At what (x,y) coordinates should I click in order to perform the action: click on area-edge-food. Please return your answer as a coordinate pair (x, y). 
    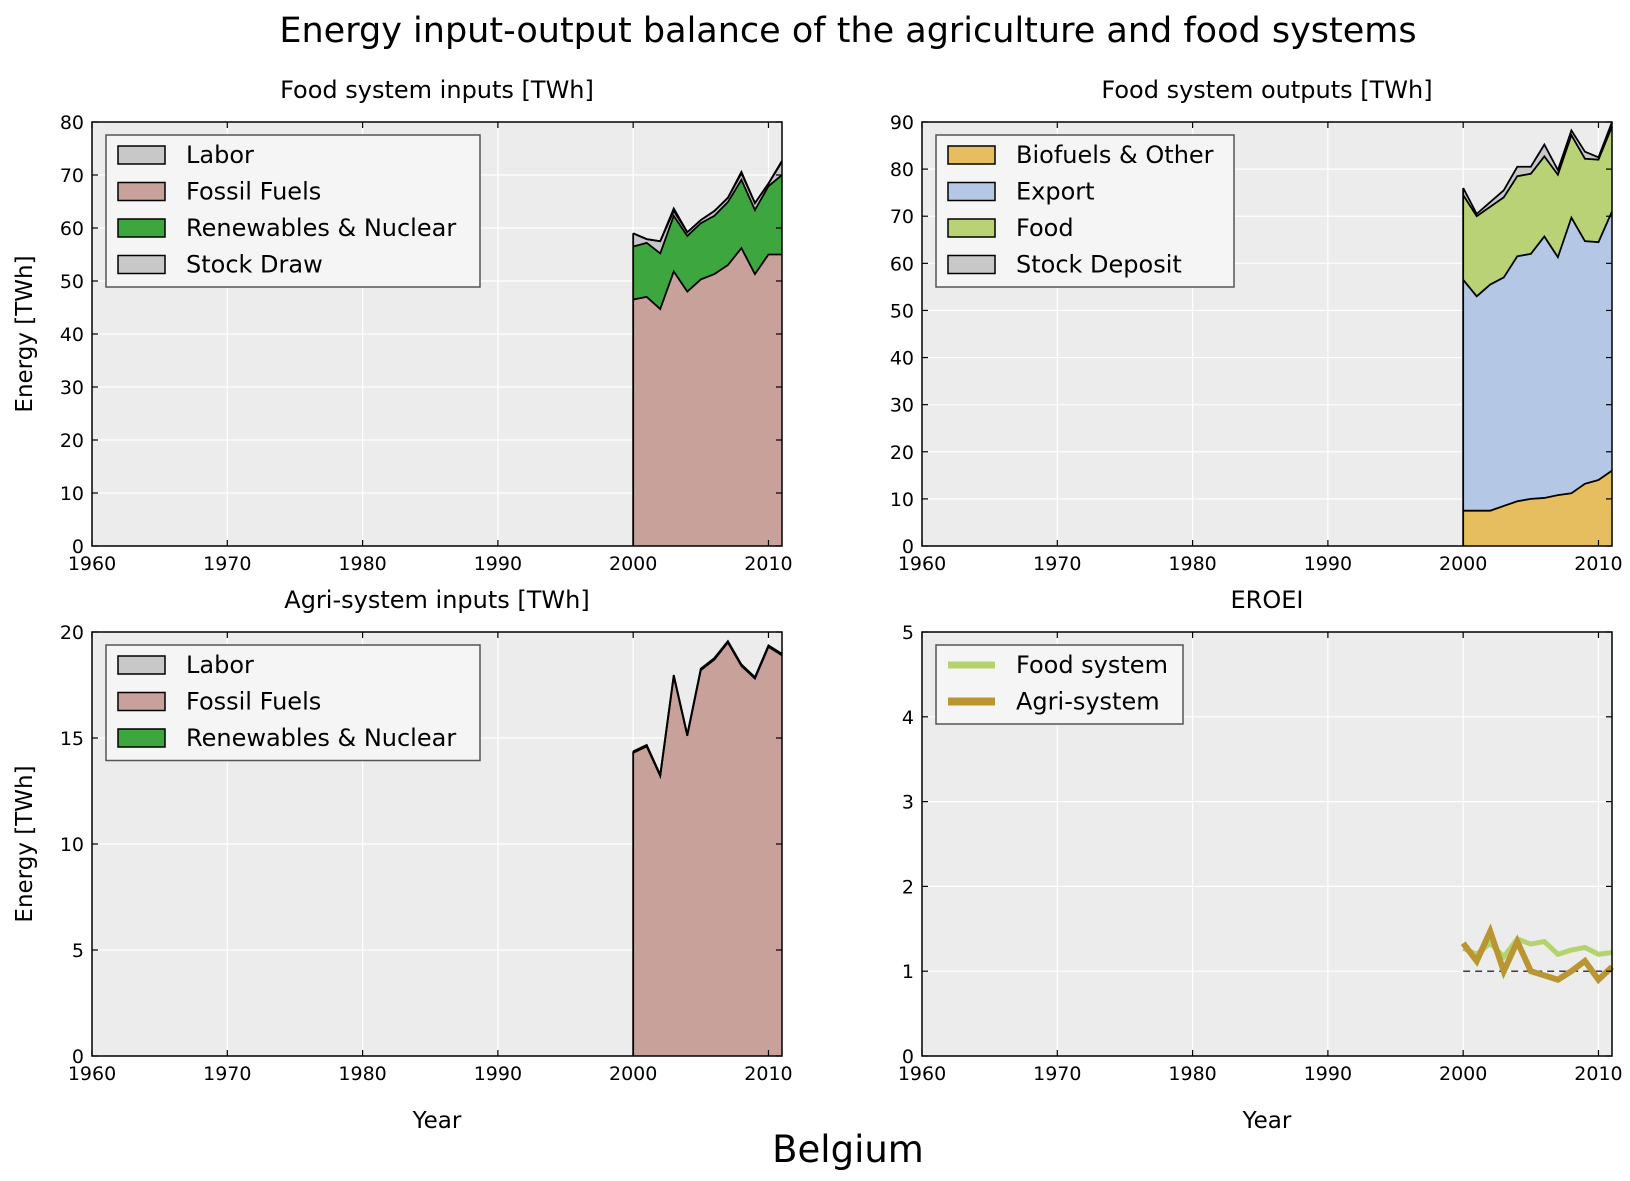
    Looking at the image, I should click on (1537, 172).